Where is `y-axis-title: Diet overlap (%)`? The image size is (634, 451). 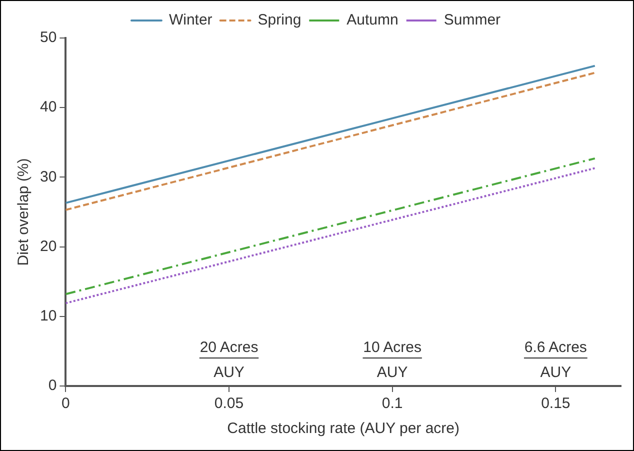 y-axis-title: Diet overlap (%) is located at coordinates (23, 212).